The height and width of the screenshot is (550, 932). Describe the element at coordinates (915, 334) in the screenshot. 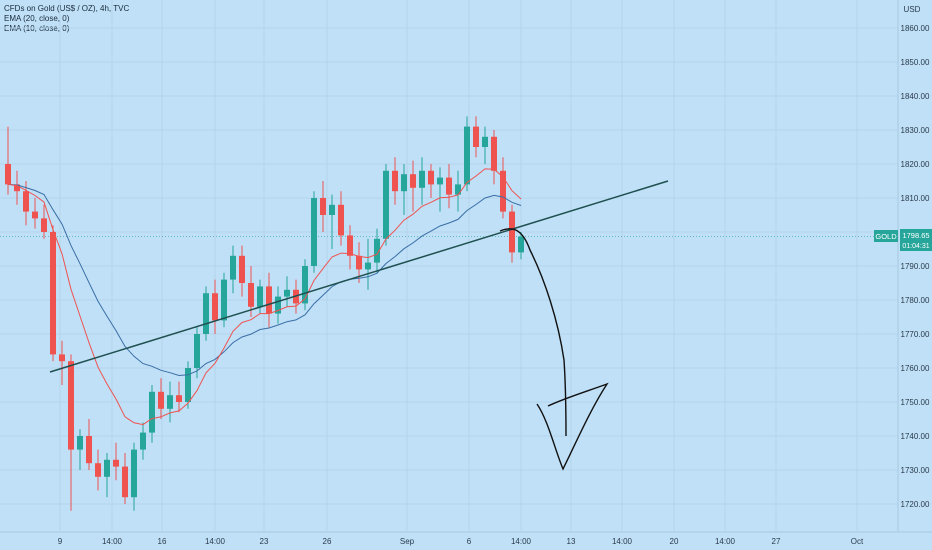

I see `y-tick-label: 1770.00` at that location.